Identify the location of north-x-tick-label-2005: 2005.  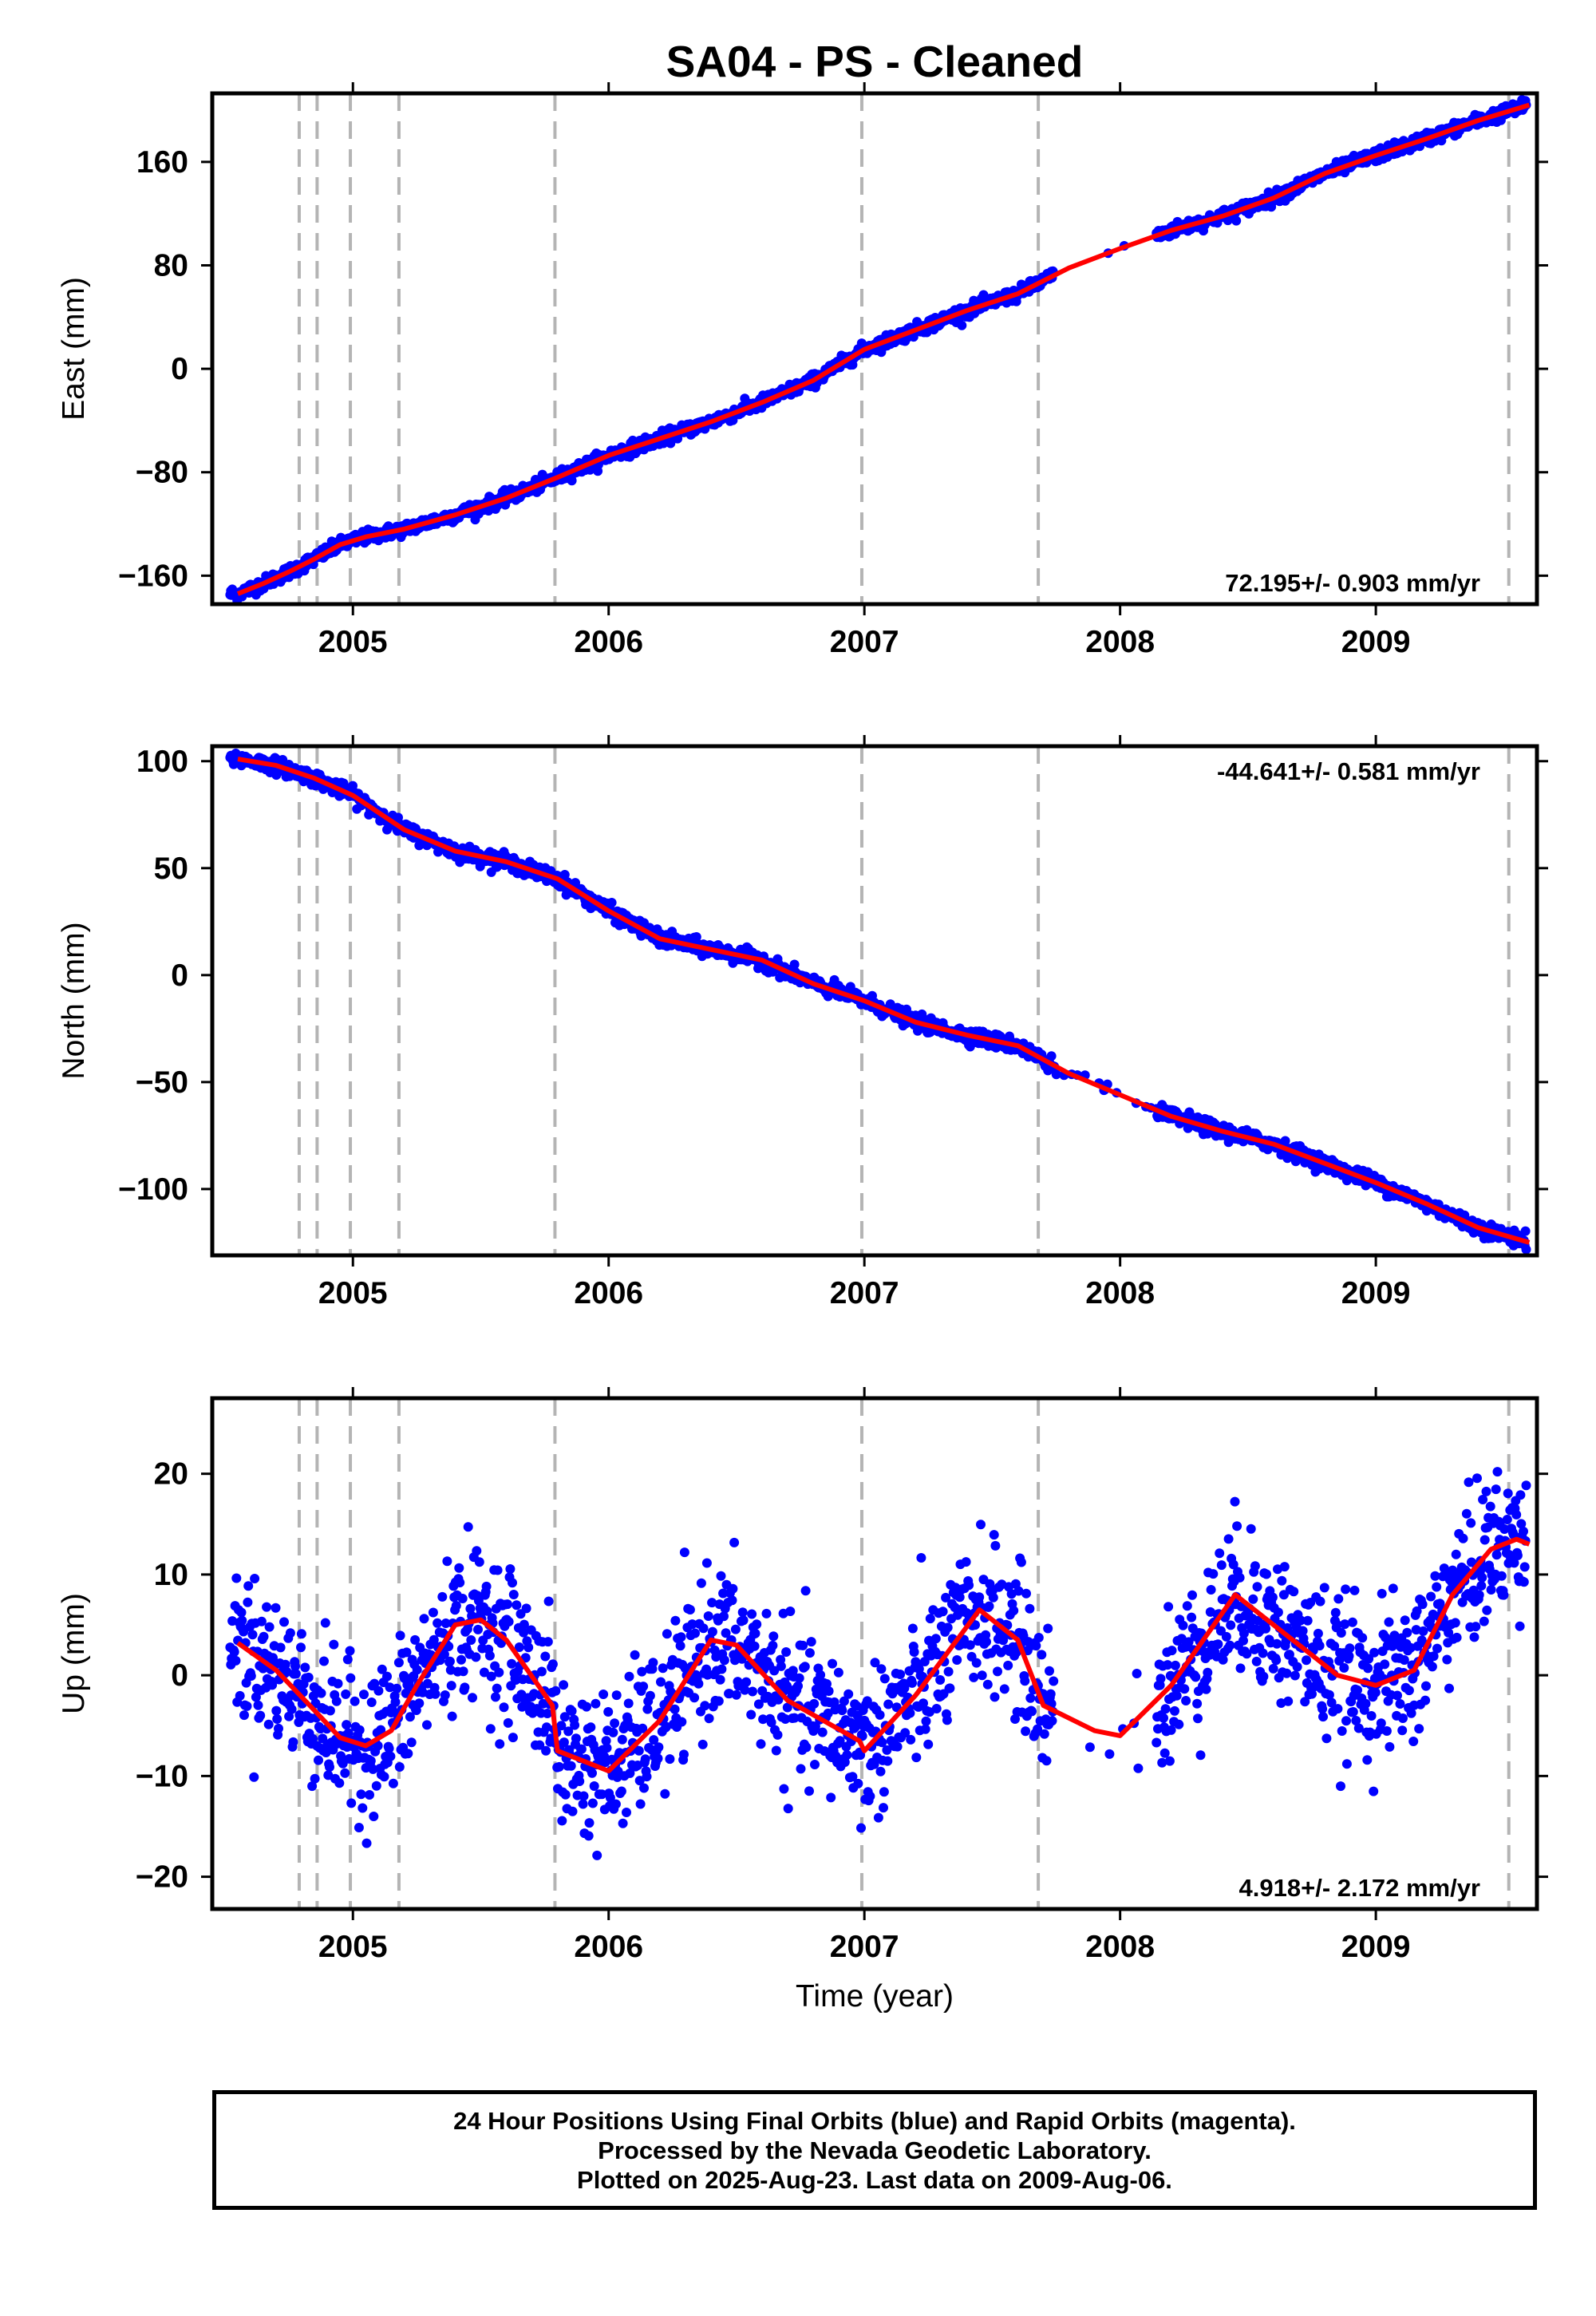
(353, 1293).